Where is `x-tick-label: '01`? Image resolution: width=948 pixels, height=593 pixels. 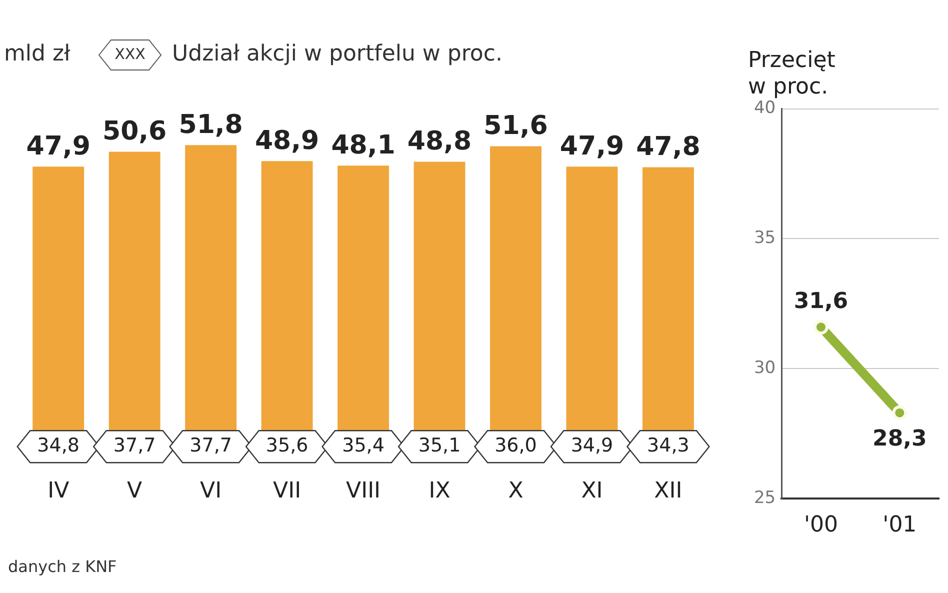
x-tick-label: '01 is located at coordinates (899, 525).